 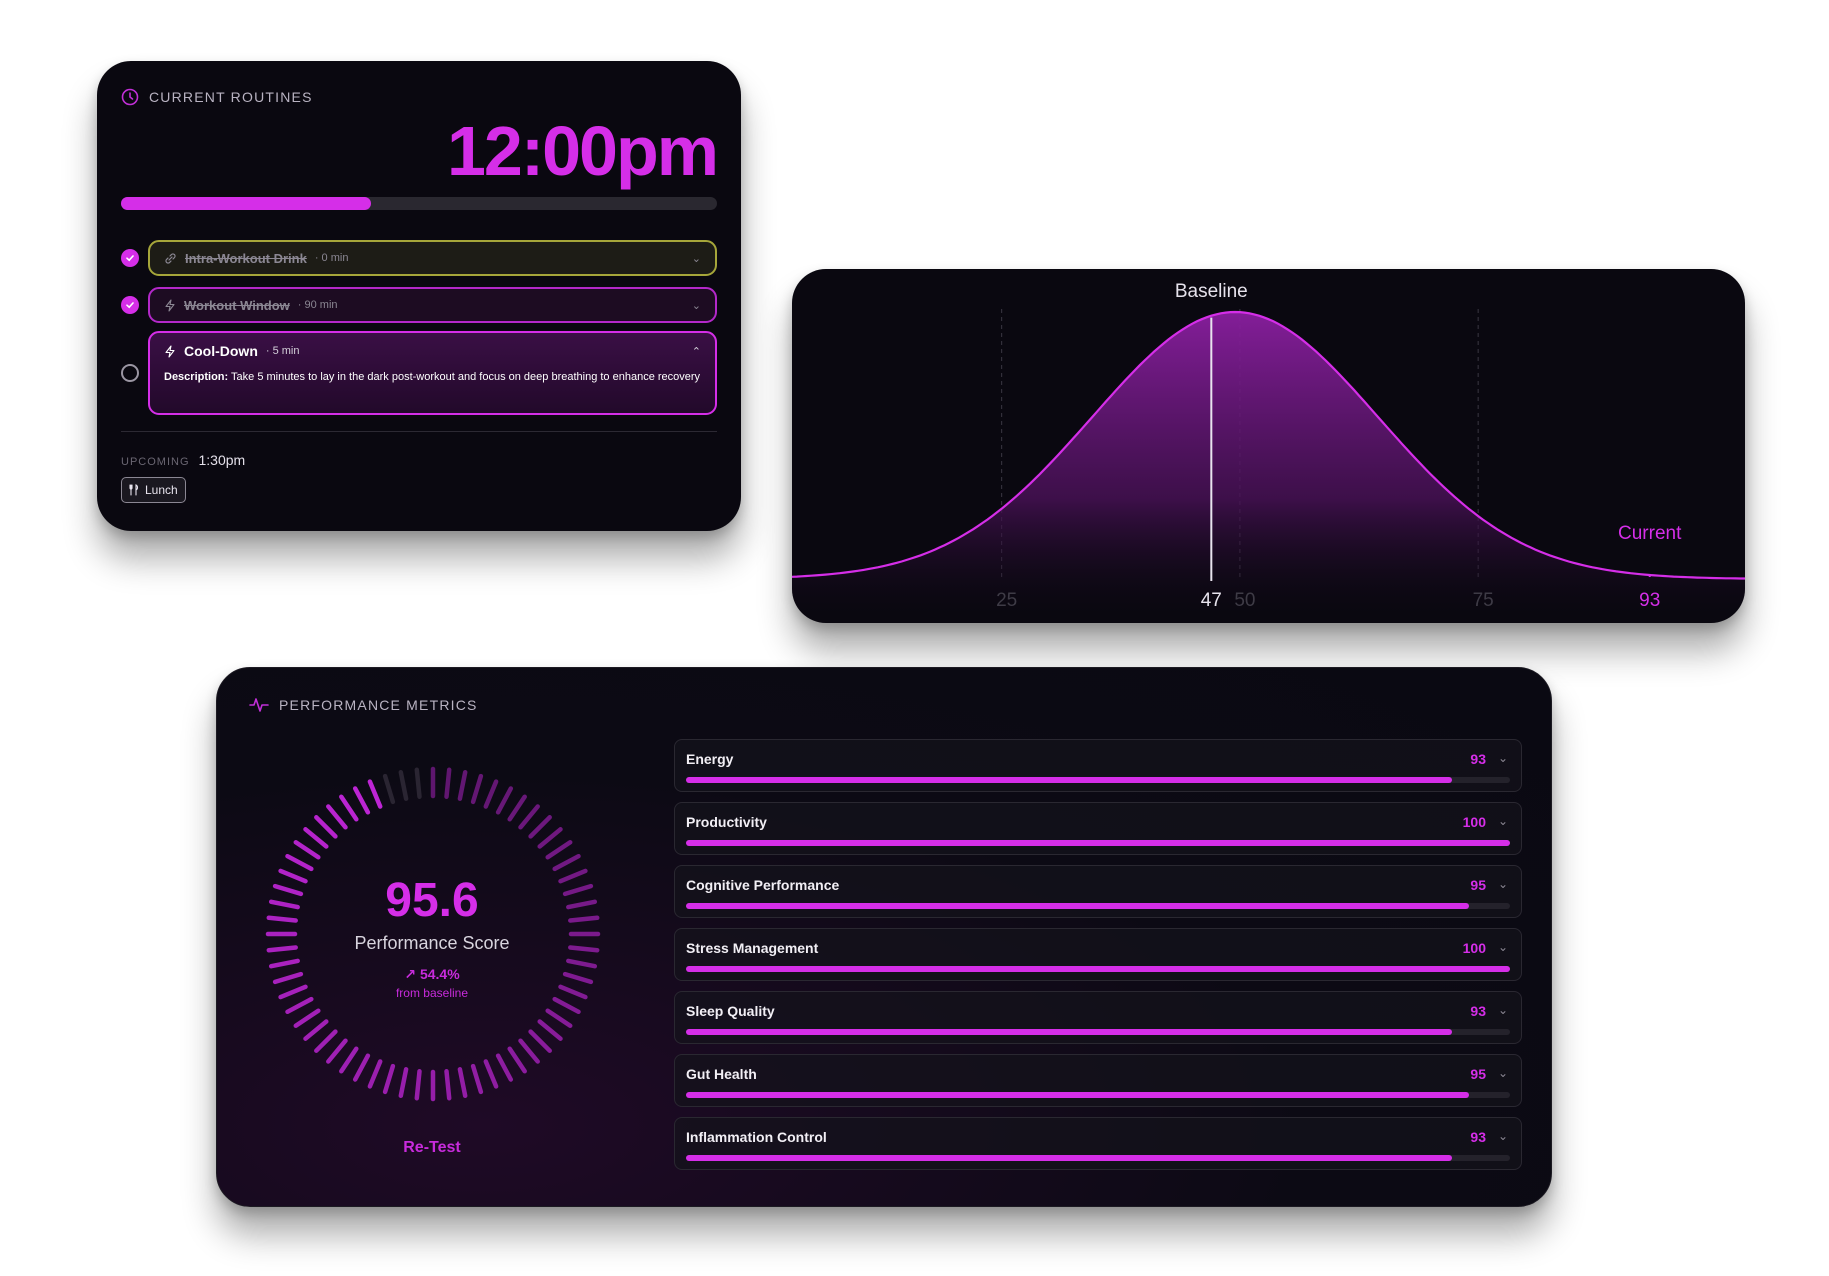 What do you see at coordinates (1098, 1080) in the screenshot?
I see `metric-row-gut-health: Gut Health 95 ⌄` at bounding box center [1098, 1080].